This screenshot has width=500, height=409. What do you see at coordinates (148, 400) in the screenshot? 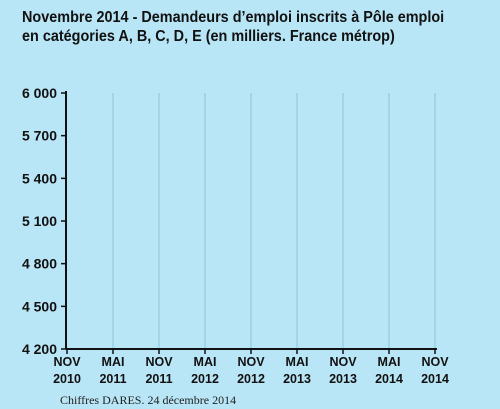
I see `source-note: Chiffres DARES. 24 décembre 2014` at bounding box center [148, 400].